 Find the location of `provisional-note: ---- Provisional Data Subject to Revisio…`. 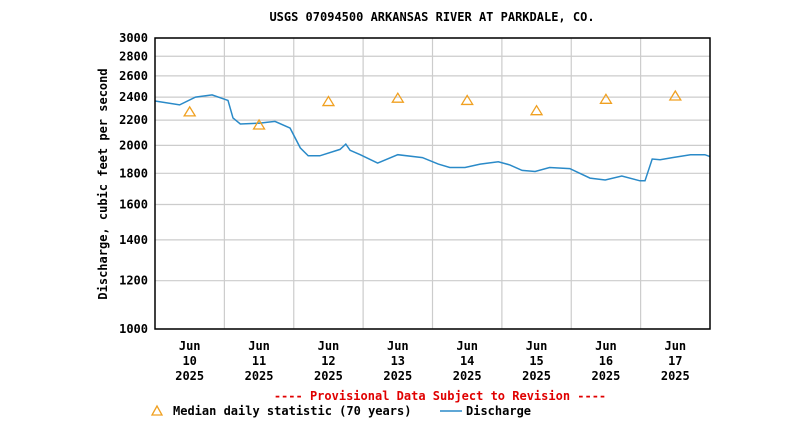

provisional-note: ---- Provisional Data Subject to Revisio… is located at coordinates (440, 396).